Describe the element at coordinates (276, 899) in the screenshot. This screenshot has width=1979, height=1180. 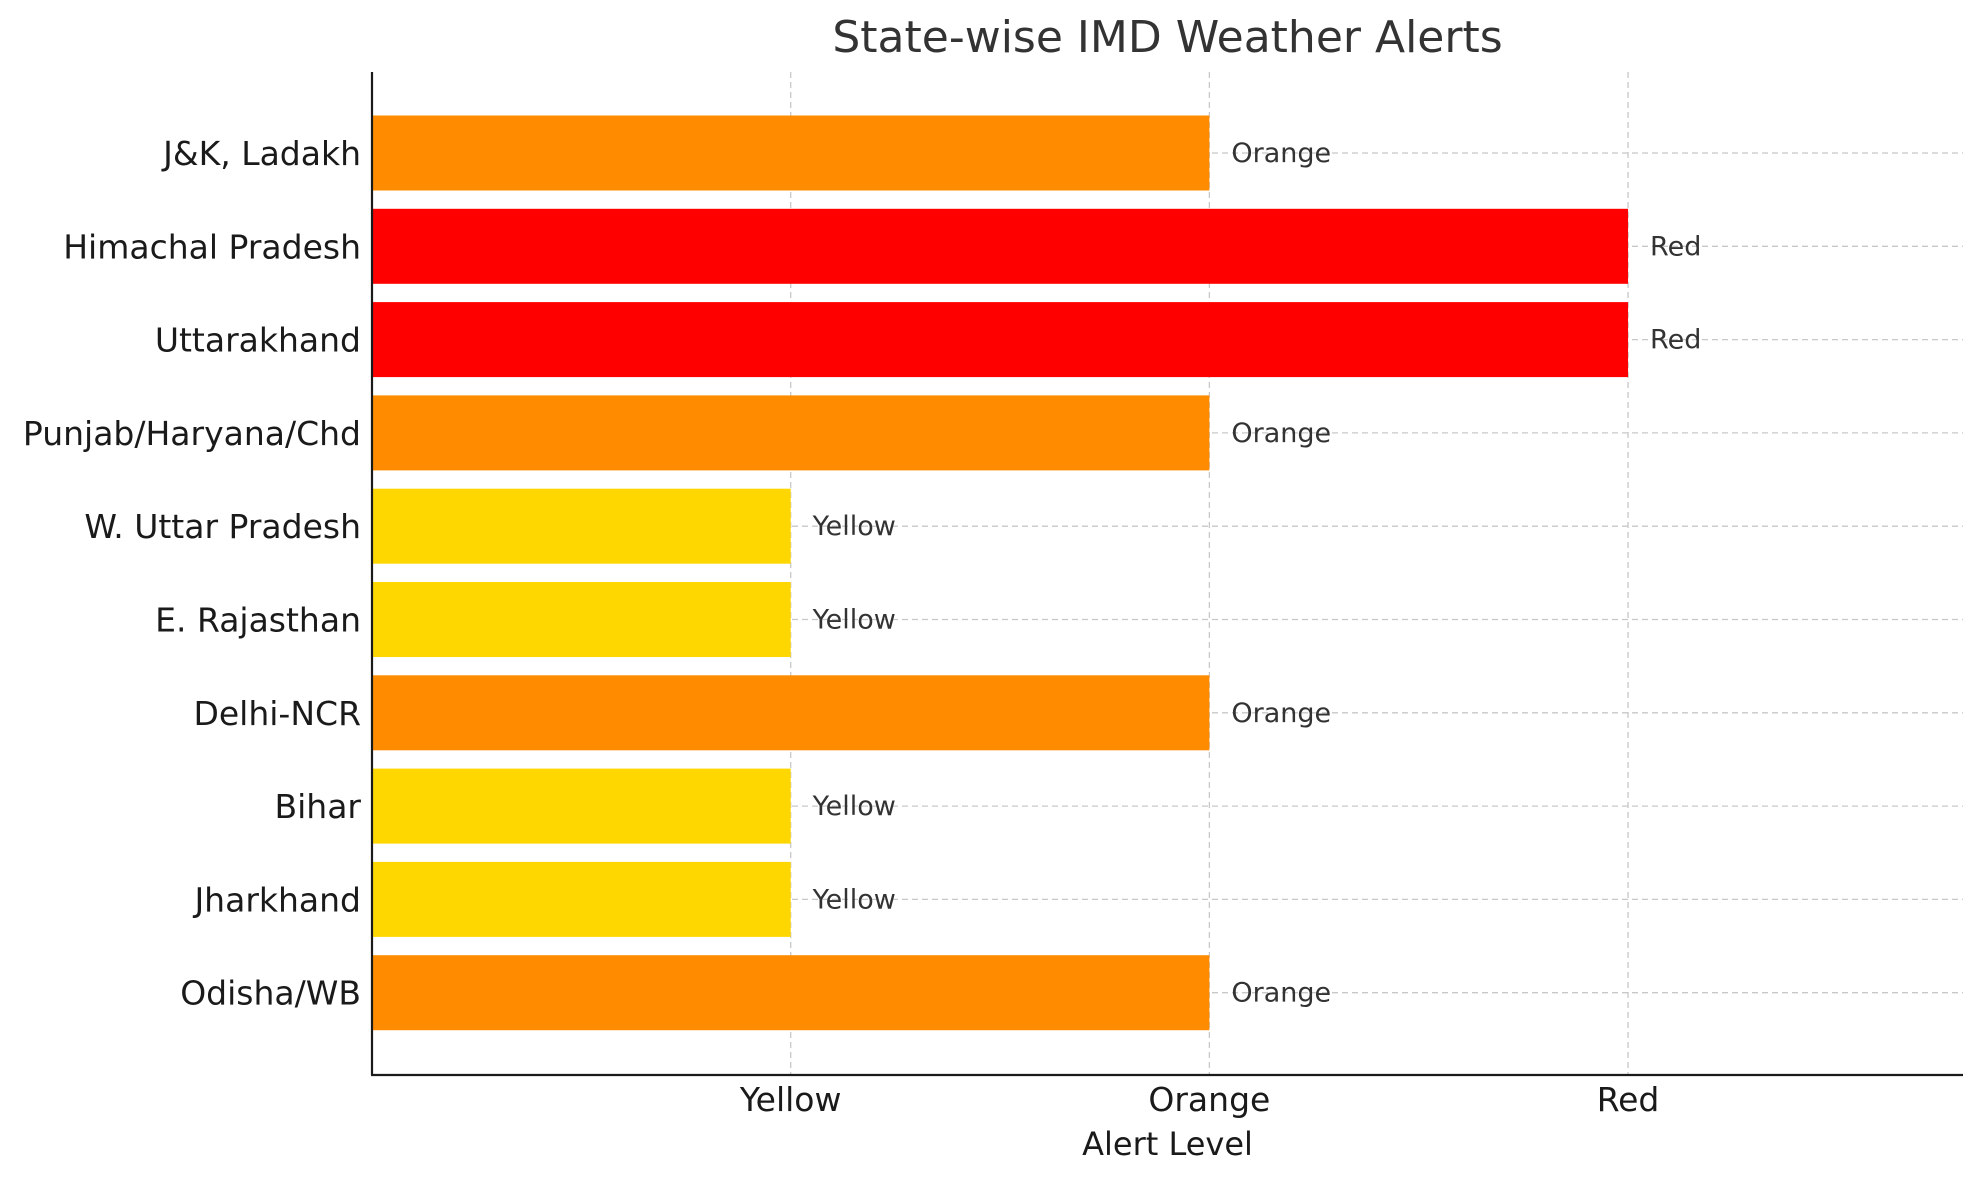
I see `y-tick-label: Jharkhand` at that location.